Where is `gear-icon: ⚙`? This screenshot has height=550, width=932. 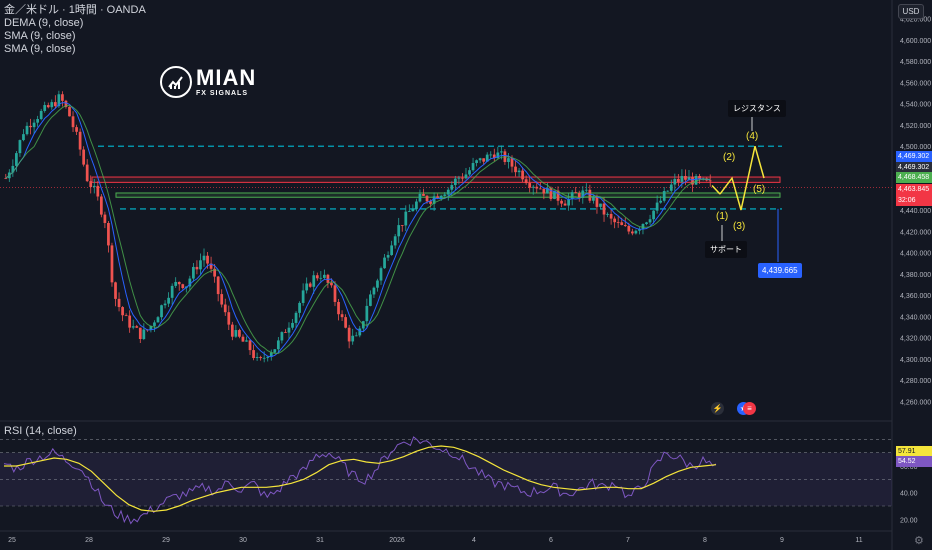 gear-icon: ⚙ is located at coordinates (919, 541).